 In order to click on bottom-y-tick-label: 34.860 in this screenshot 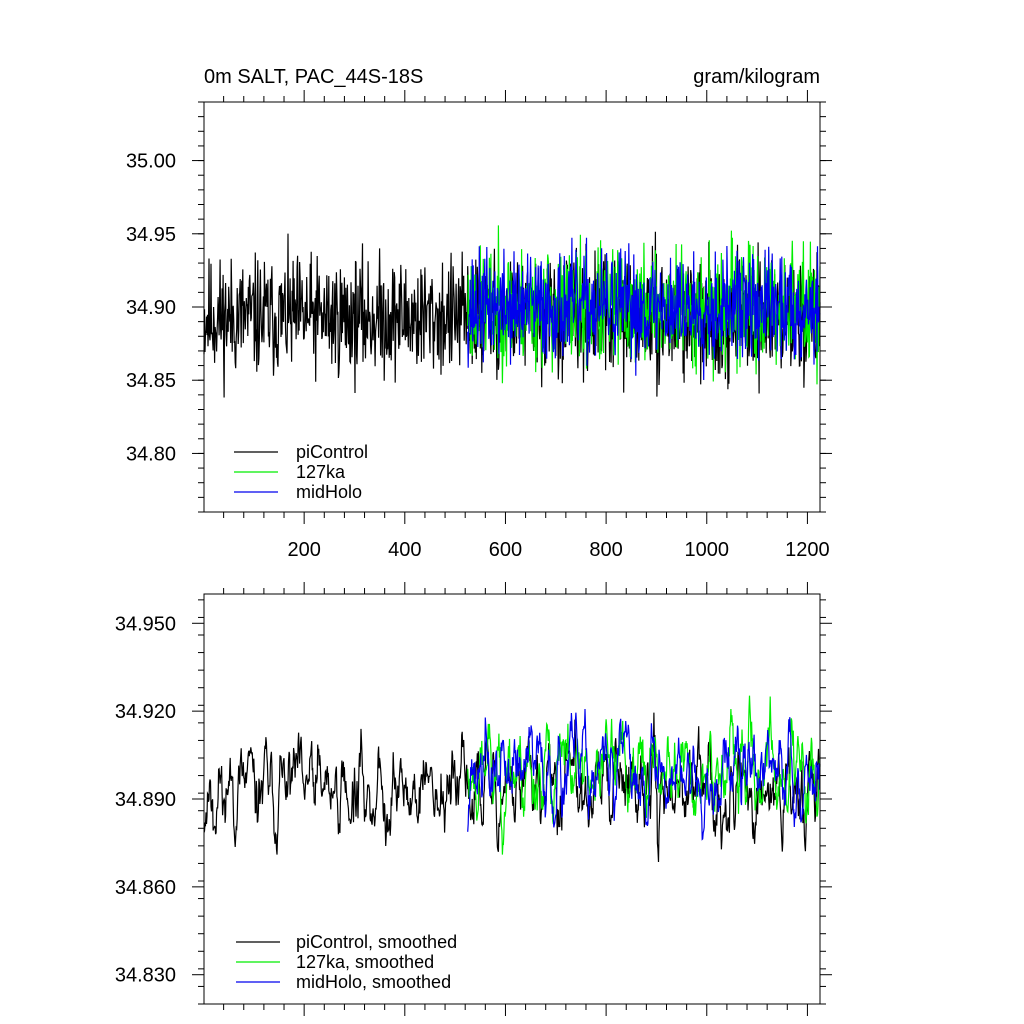, I will do `click(145, 888)`.